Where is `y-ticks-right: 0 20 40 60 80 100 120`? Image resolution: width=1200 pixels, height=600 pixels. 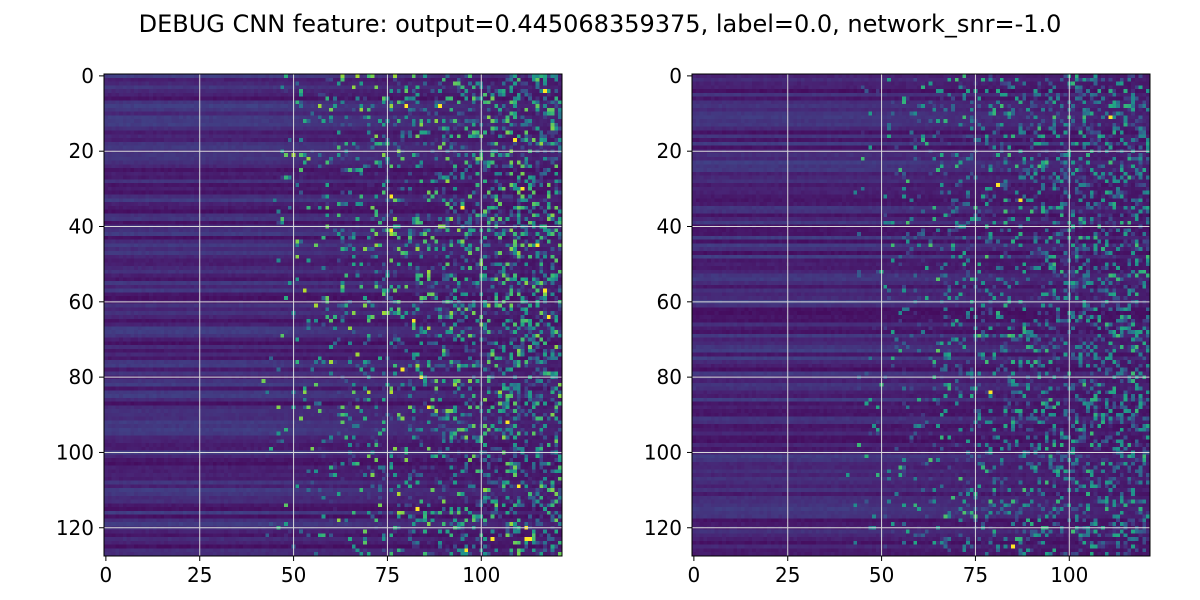 y-ticks-right: 0 20 40 60 80 100 120 is located at coordinates (668, 302).